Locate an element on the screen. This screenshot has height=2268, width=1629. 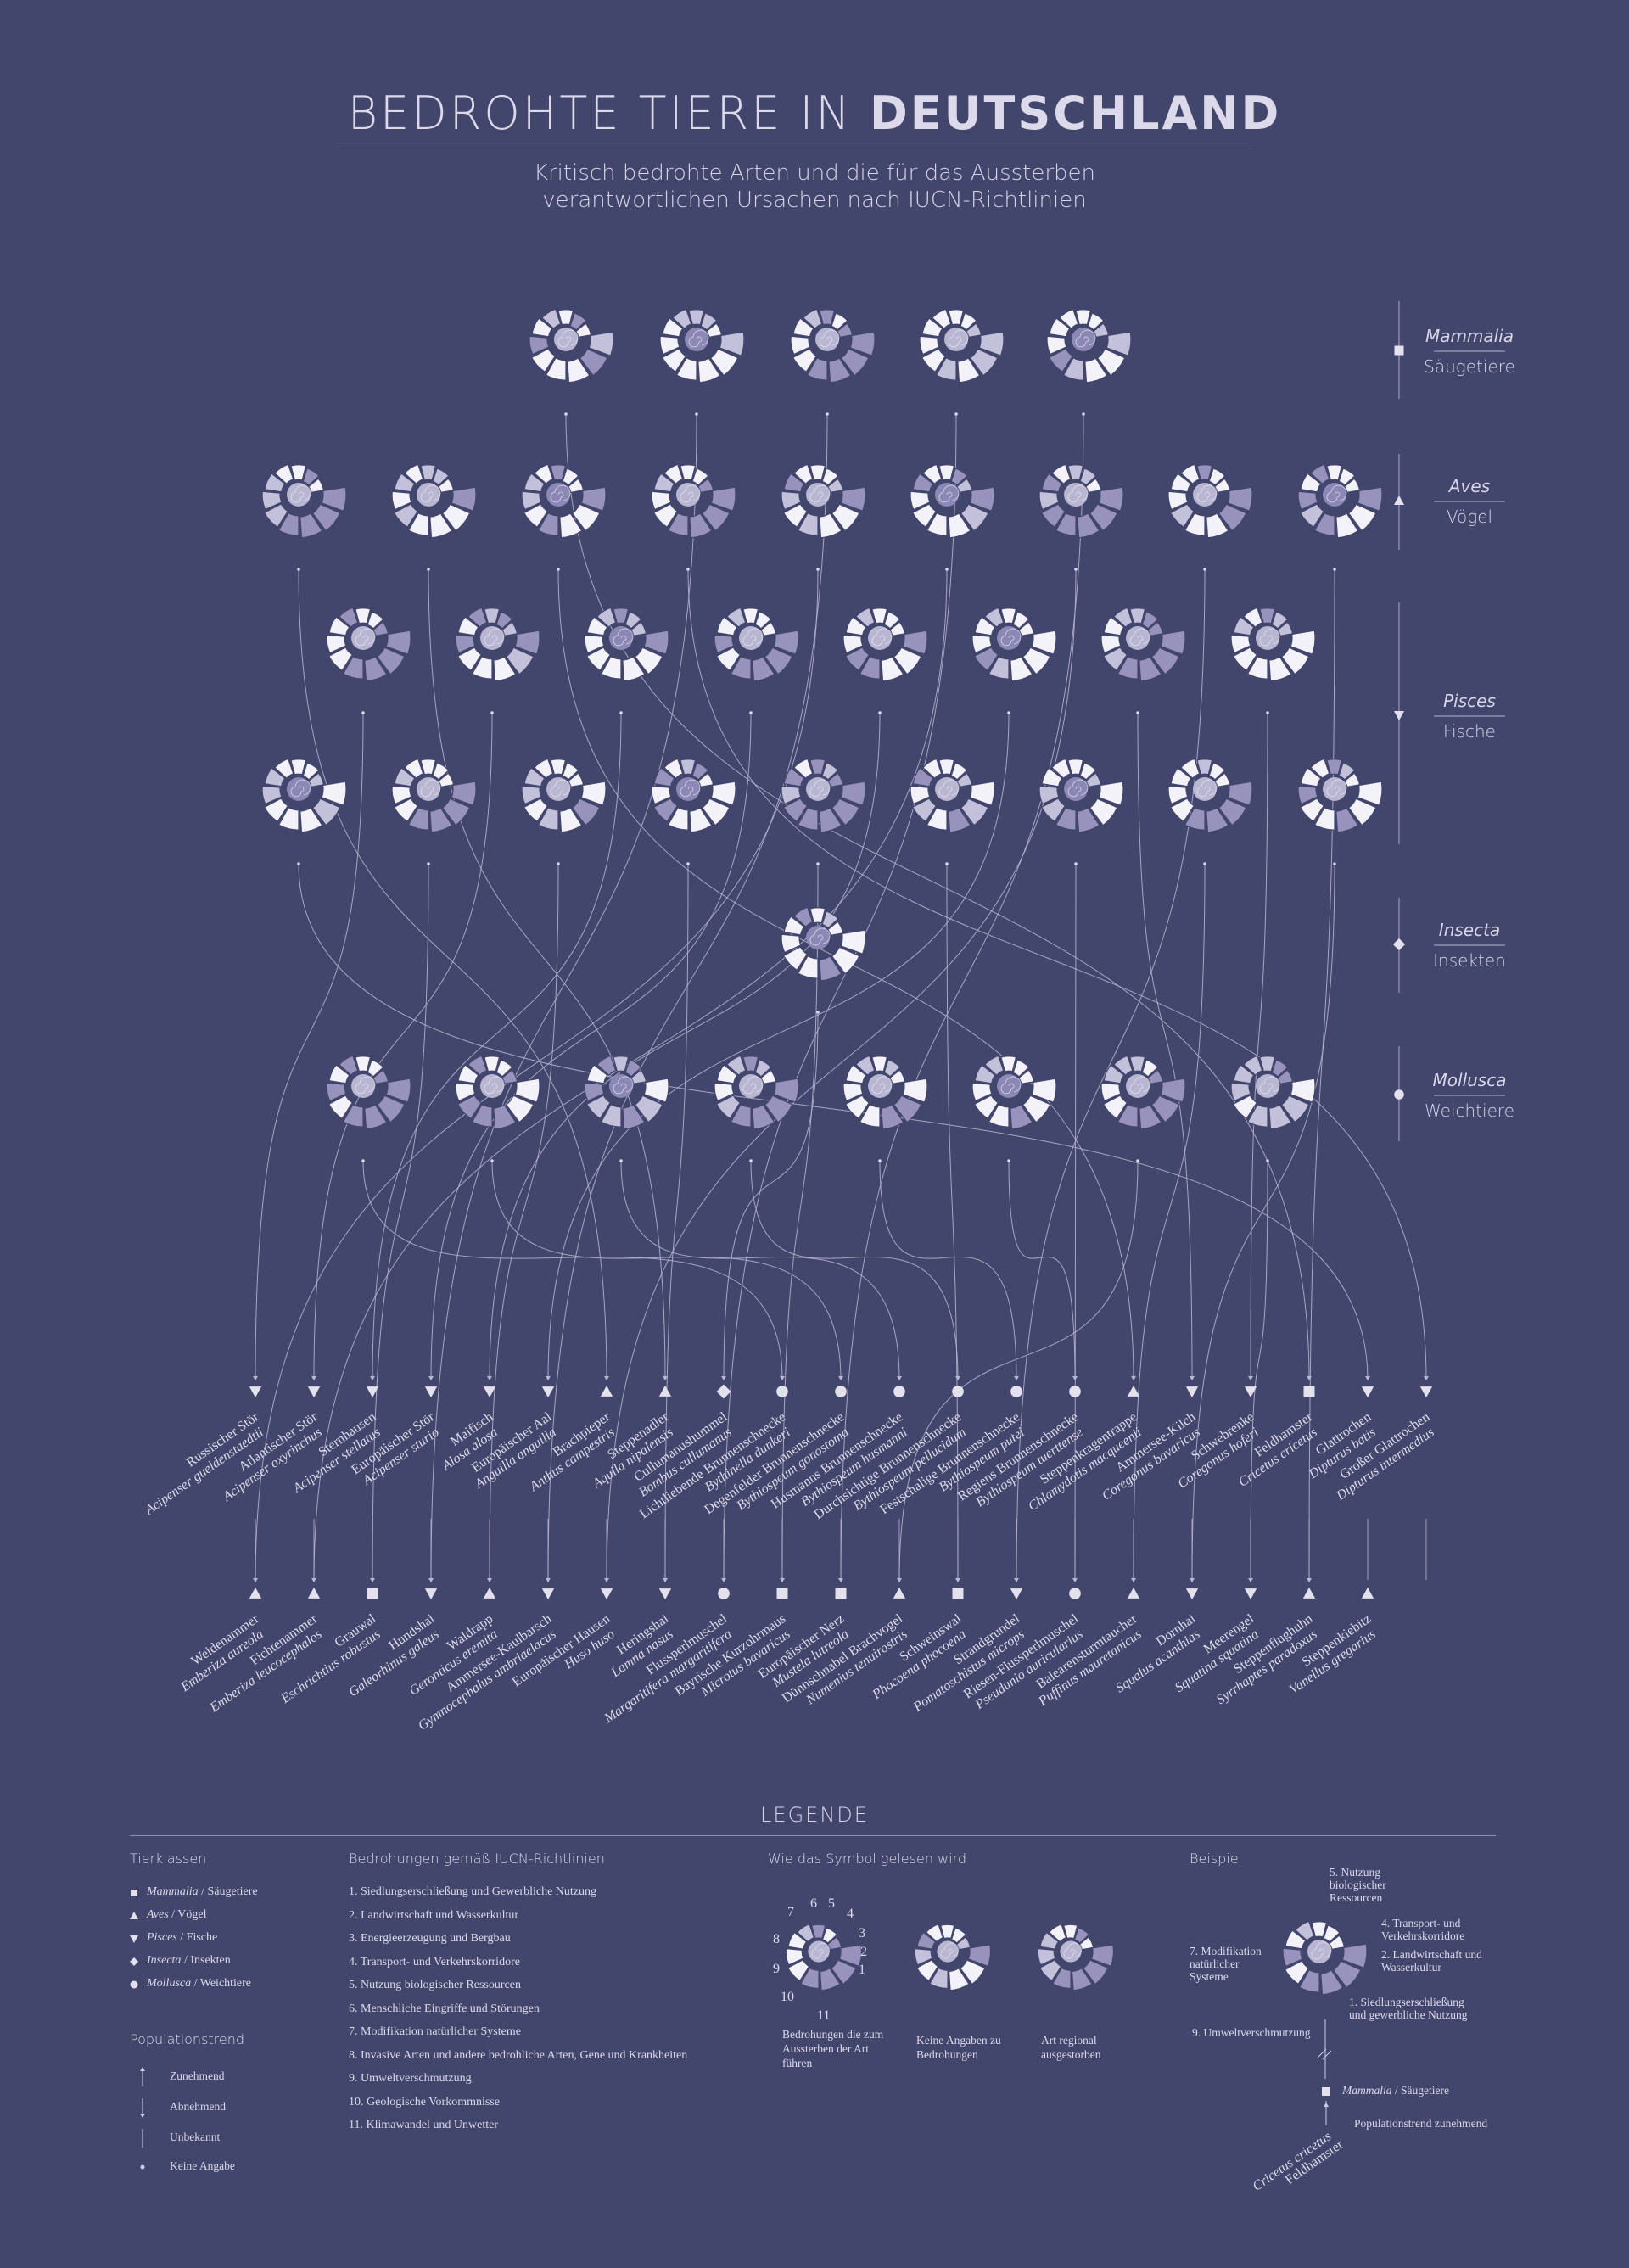
read-glyph-no-data is located at coordinates (952, 1958).